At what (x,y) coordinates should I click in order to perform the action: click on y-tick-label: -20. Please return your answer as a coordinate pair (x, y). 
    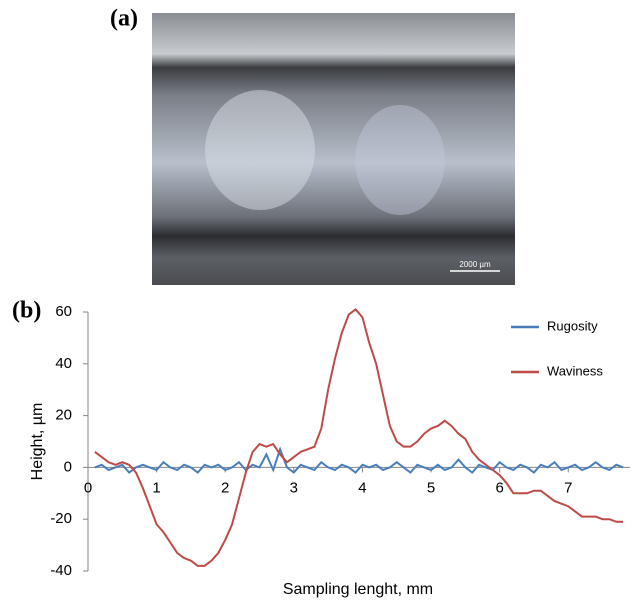
    Looking at the image, I should click on (61, 518).